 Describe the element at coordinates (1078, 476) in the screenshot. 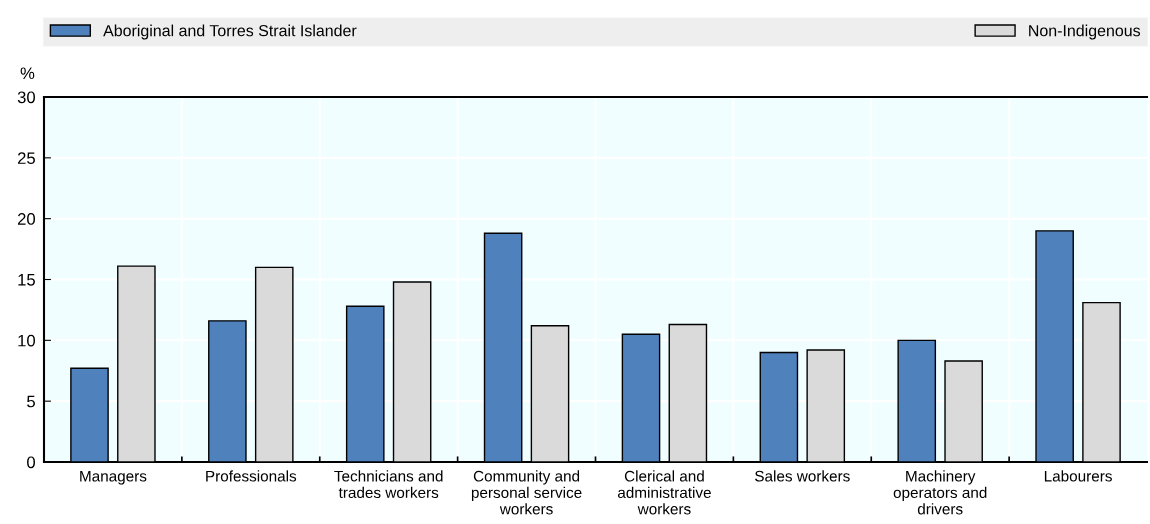

I see `x-tick-label: Labourers` at that location.